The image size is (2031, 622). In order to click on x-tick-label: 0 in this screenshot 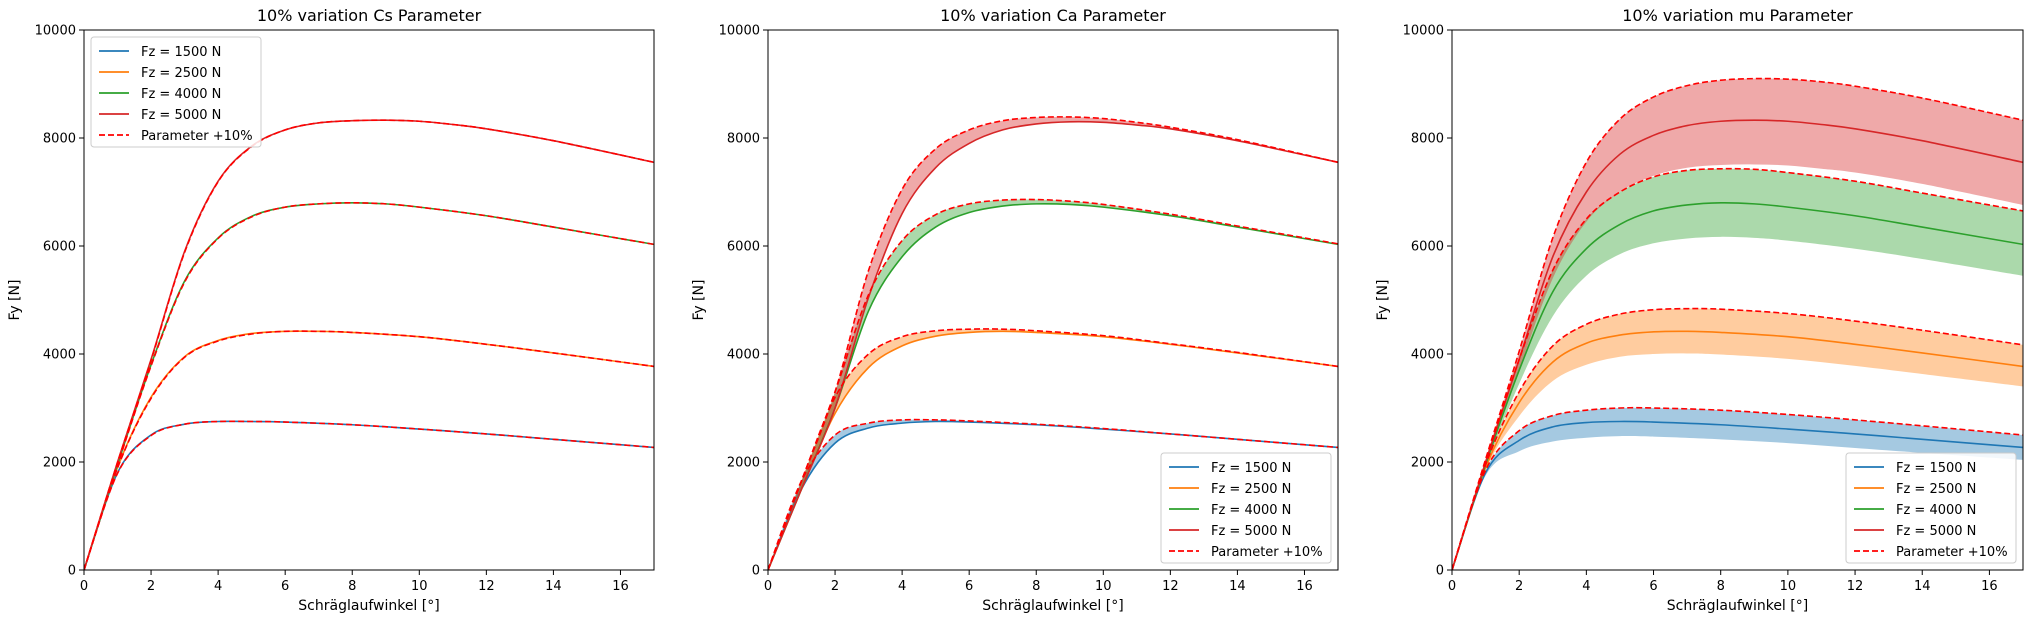, I will do `click(1452, 586)`.